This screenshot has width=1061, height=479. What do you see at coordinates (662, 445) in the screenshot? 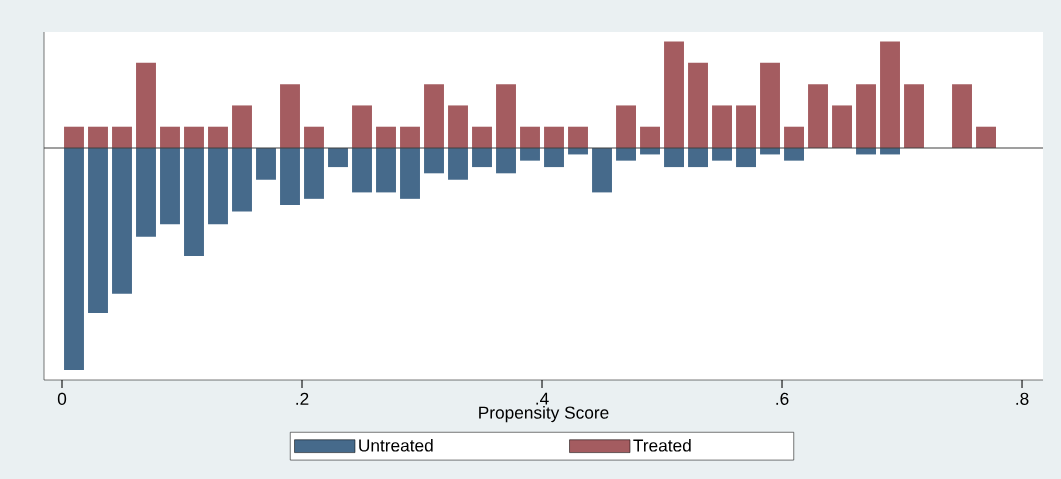
I see `legend-label: Treated` at bounding box center [662, 445].